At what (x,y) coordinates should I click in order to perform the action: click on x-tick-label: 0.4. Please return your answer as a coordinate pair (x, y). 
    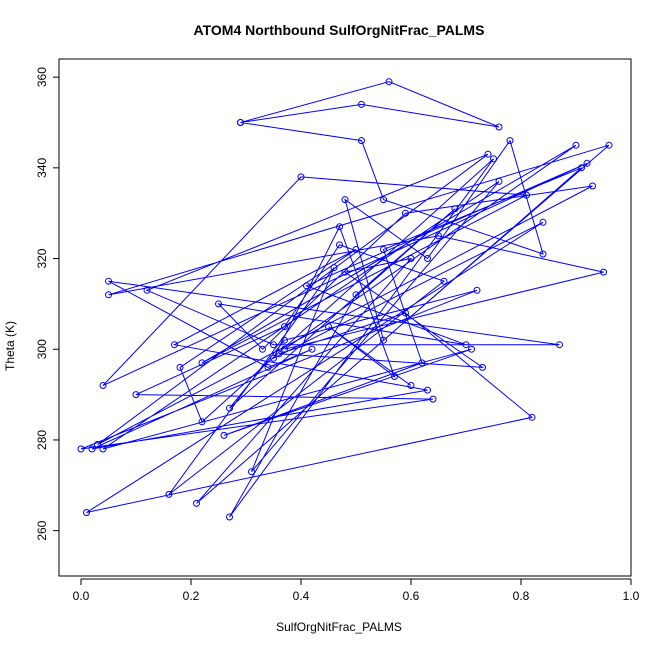
    Looking at the image, I should click on (301, 596).